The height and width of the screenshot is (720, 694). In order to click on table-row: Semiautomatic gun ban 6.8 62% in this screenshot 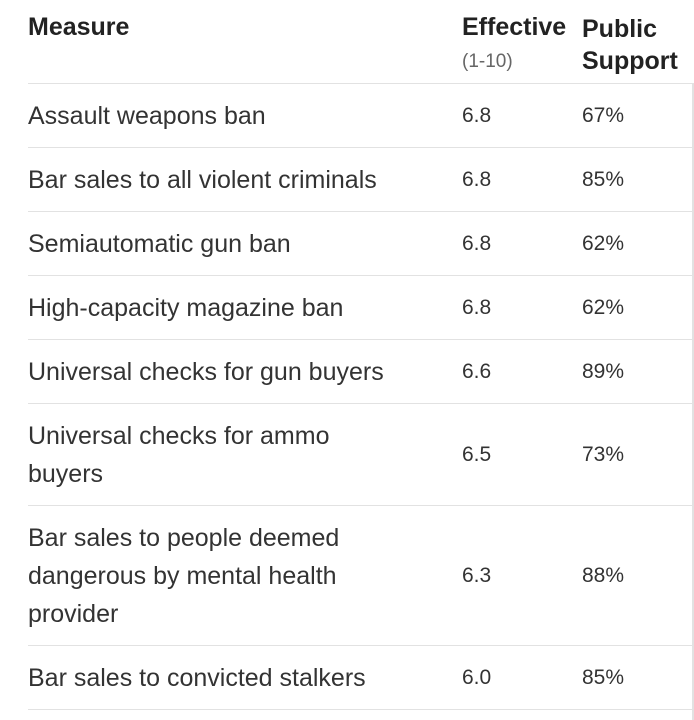, I will do `click(361, 244)`.